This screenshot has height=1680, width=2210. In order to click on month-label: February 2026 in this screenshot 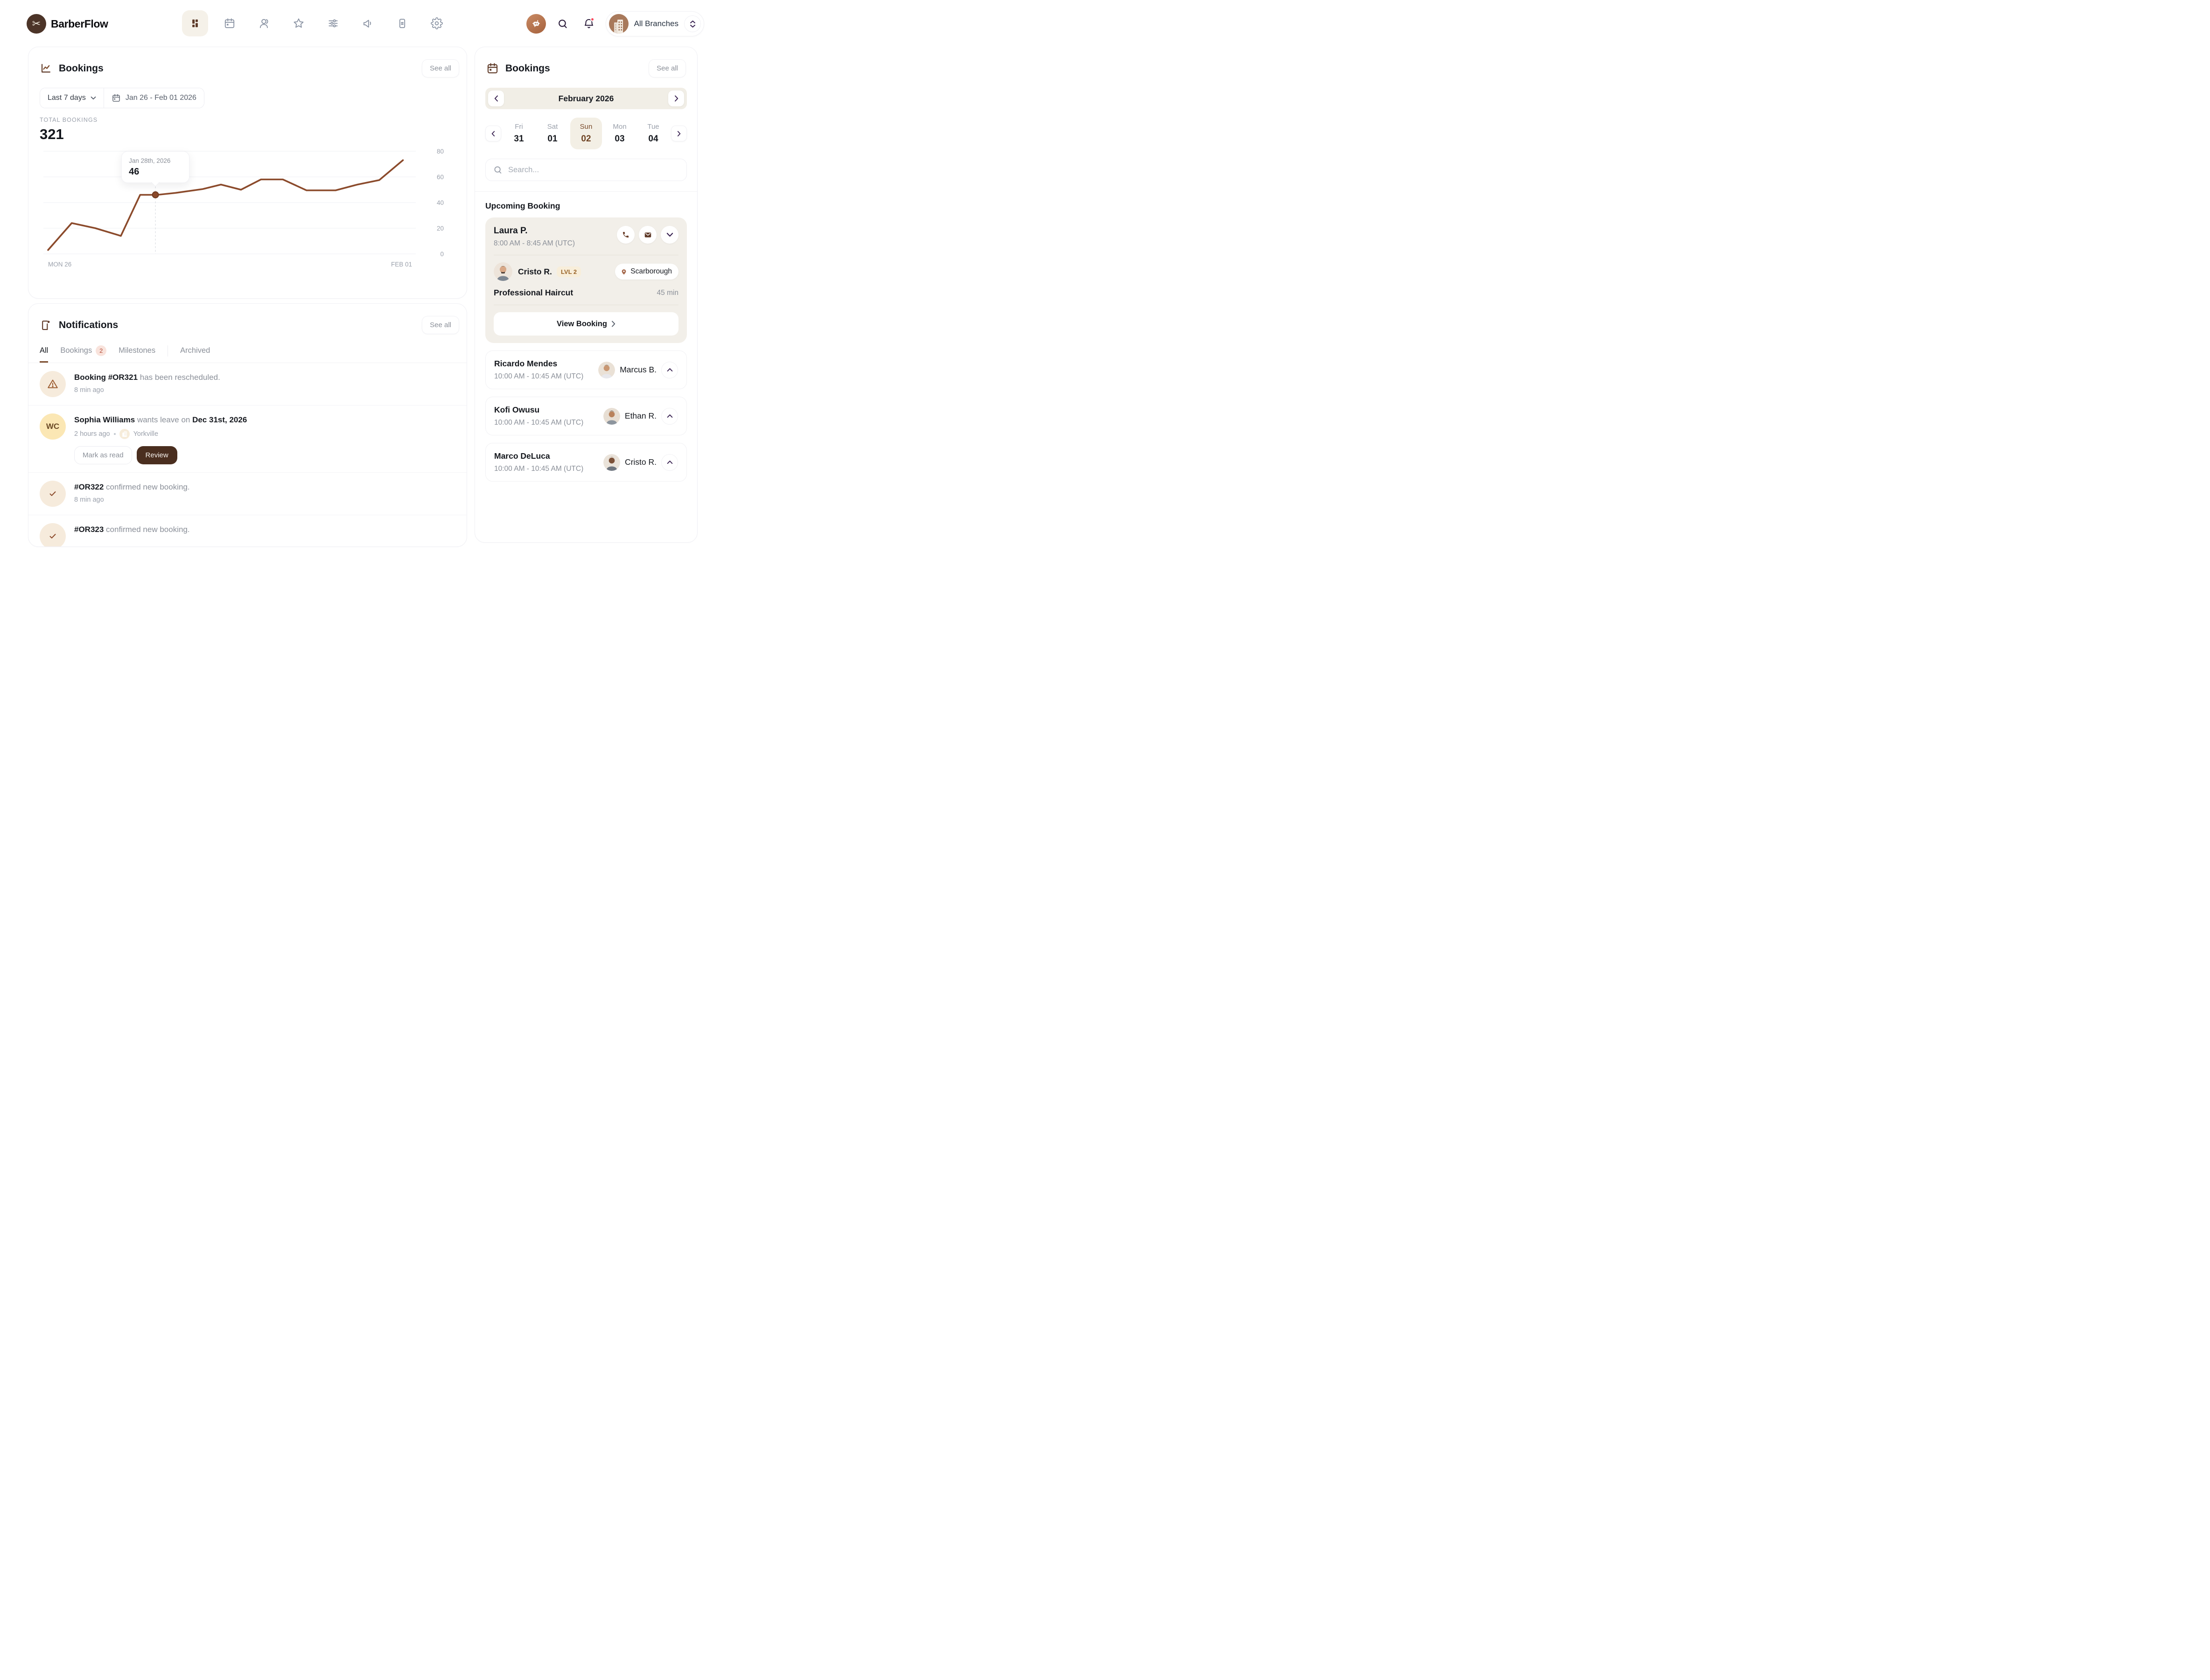, I will do `click(586, 98)`.